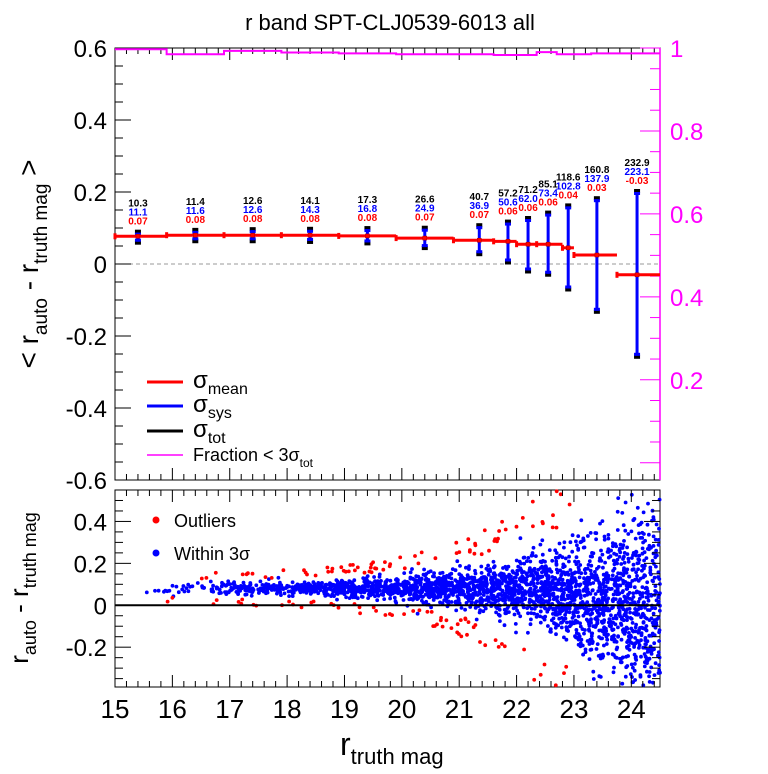 Image resolution: width=768 pixels, height=774 pixels. What do you see at coordinates (686, 215) in the screenshot?
I see `right-y-tick-label: 0.6` at bounding box center [686, 215].